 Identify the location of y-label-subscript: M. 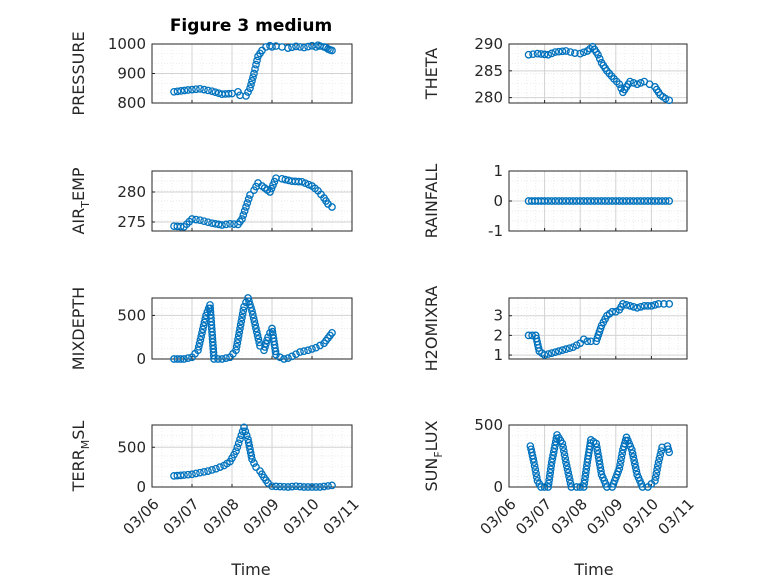
(85, 445).